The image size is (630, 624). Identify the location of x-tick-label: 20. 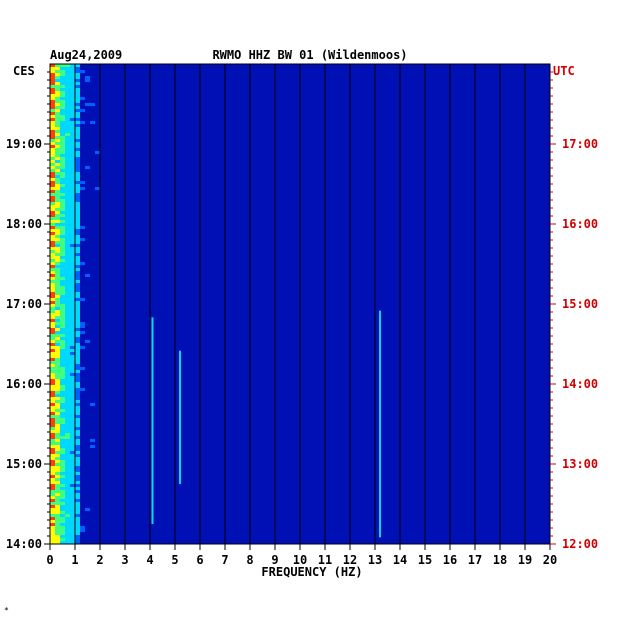
(550, 560).